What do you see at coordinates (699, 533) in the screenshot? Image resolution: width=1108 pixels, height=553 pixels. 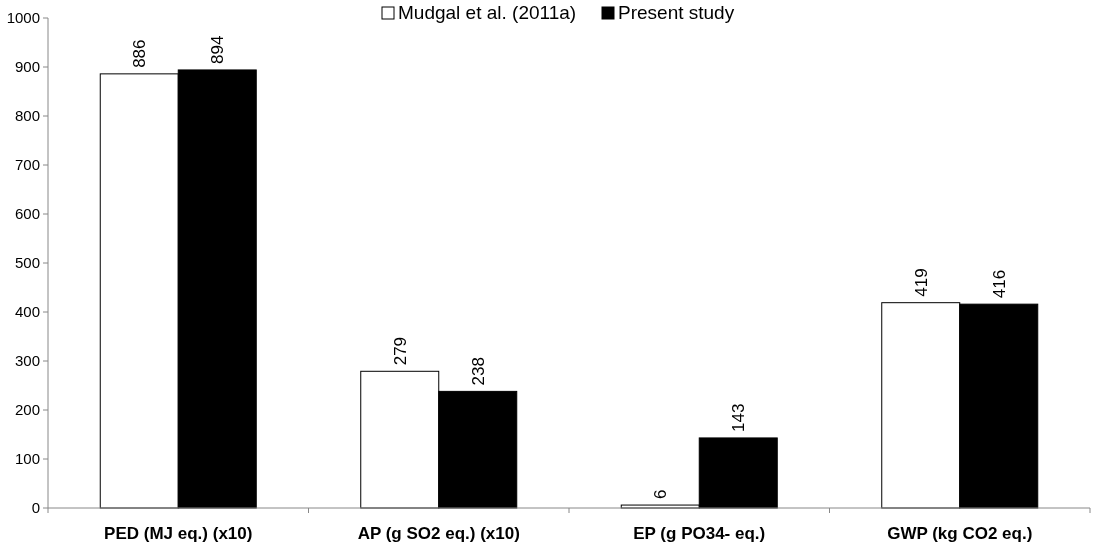 I see `x-tick-label: EP (g PO34- eq.)` at bounding box center [699, 533].